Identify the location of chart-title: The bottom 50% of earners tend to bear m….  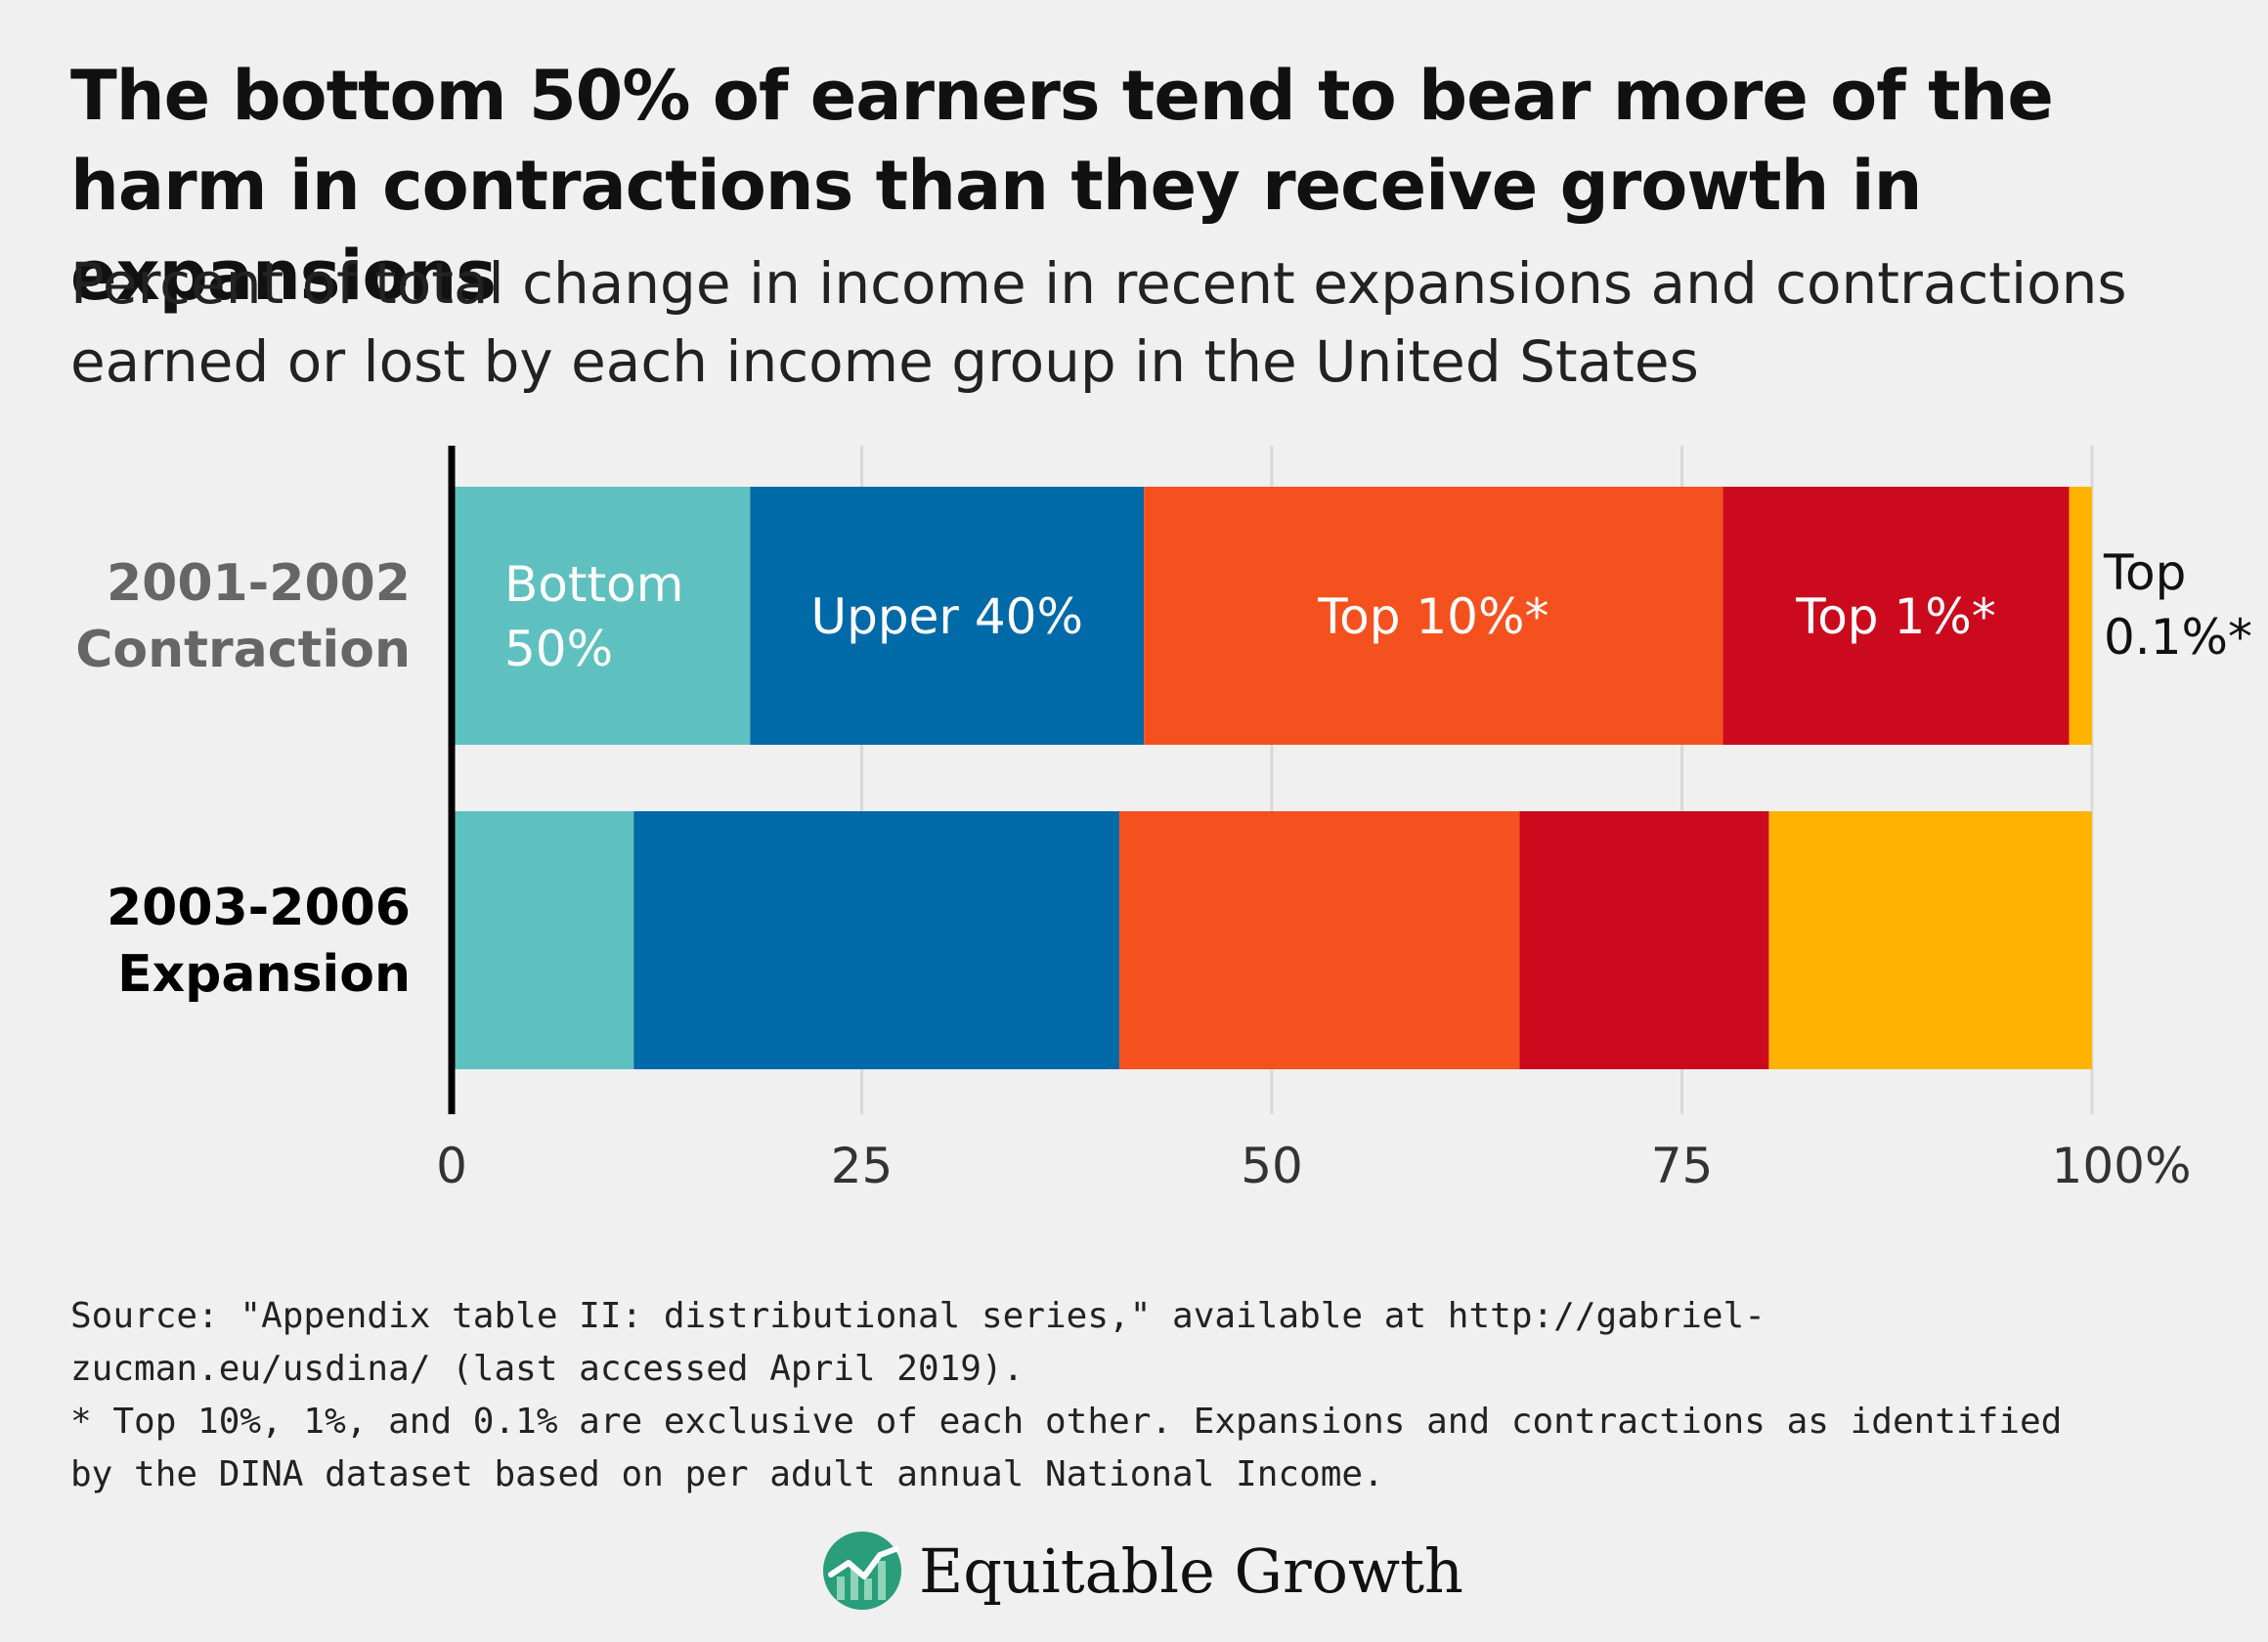
(1062, 186).